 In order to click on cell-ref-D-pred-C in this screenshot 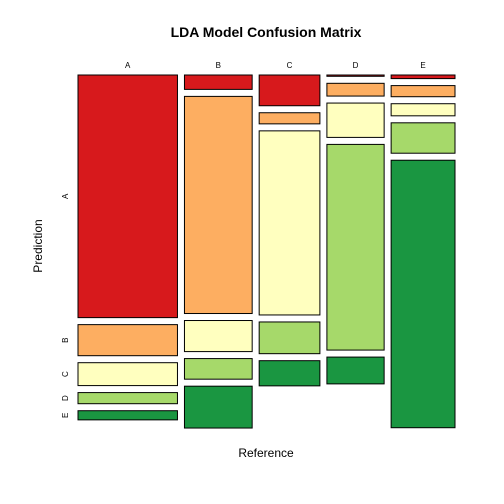, I will do `click(355, 120)`.